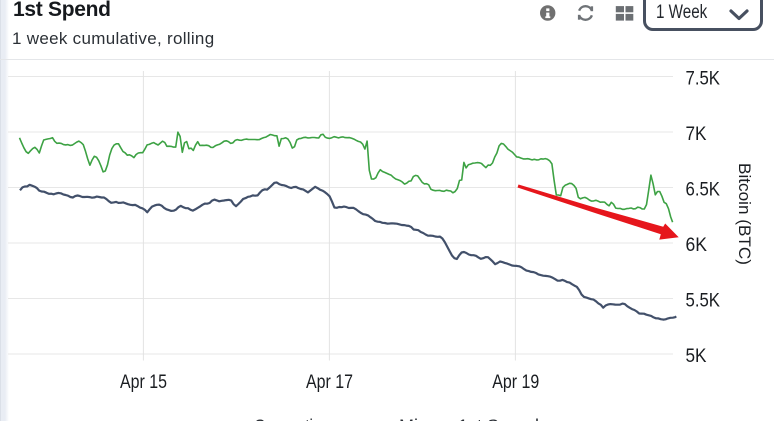 Image resolution: width=774 pixels, height=421 pixels. Describe the element at coordinates (703, 189) in the screenshot. I see `svg-text: 6.5K` at that location.